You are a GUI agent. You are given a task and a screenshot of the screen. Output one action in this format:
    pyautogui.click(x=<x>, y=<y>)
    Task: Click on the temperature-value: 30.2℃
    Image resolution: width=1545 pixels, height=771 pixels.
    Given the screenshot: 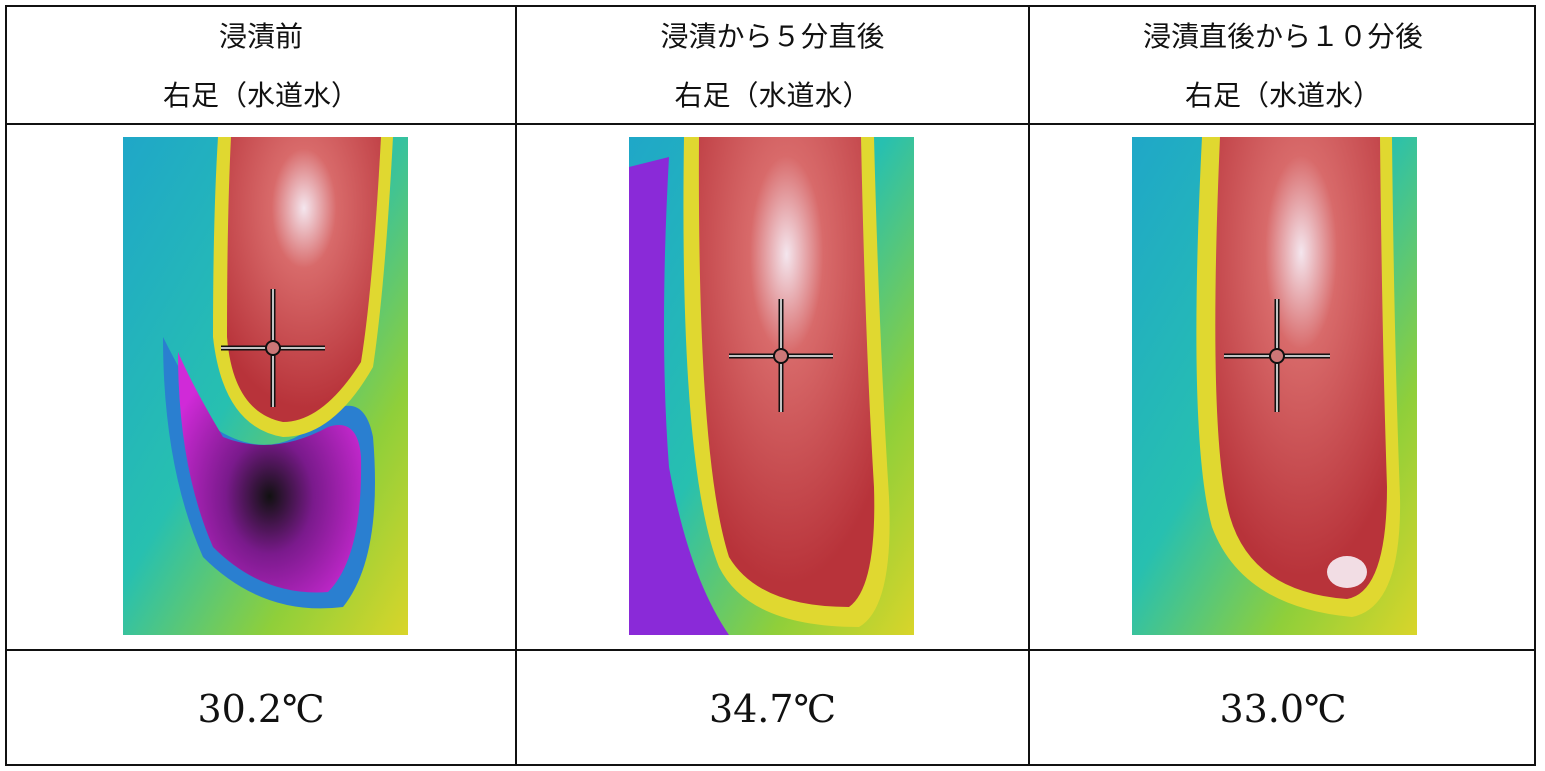 What is the action you would take?
    pyautogui.click(x=261, y=708)
    